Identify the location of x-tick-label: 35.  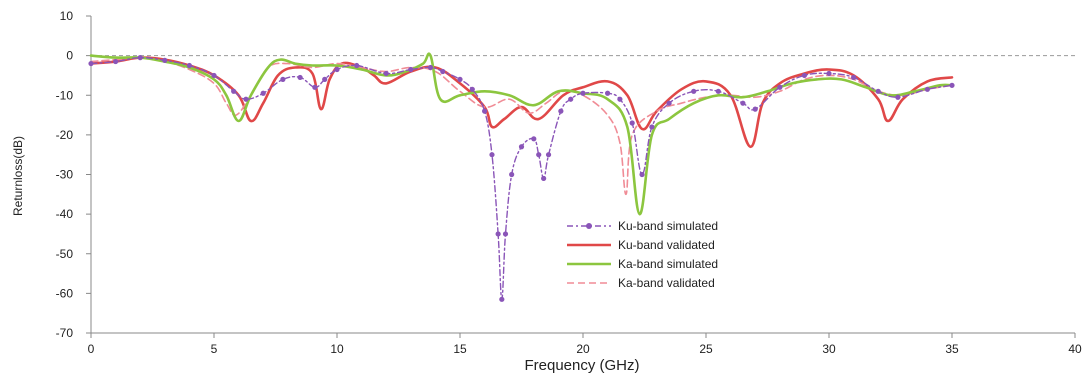
(952, 349).